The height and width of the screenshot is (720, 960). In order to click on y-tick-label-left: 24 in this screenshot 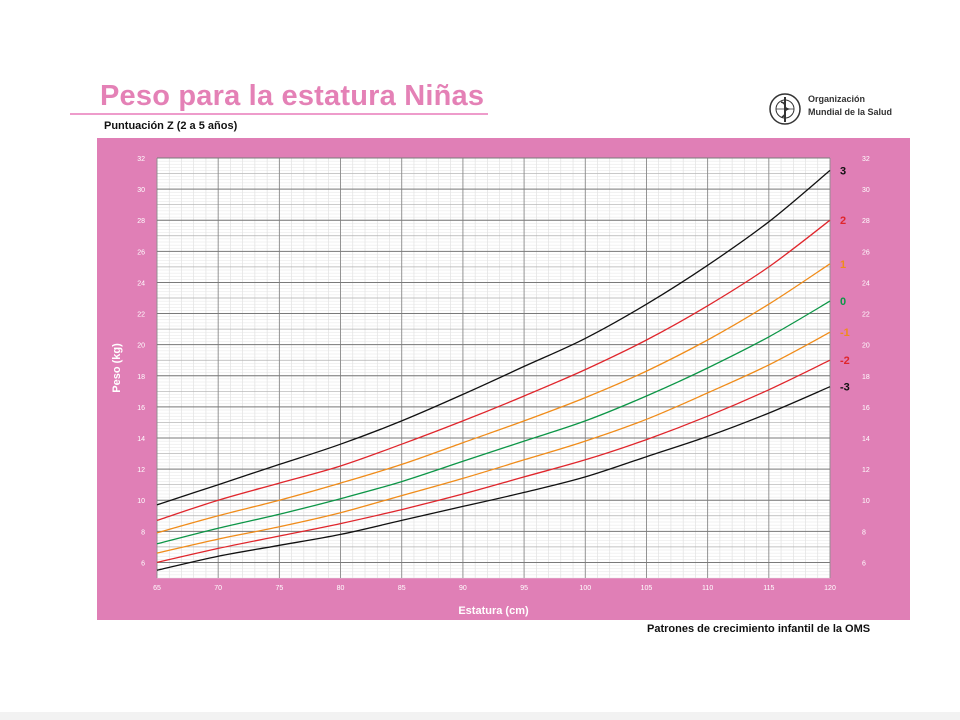, I will do `click(141, 283)`.